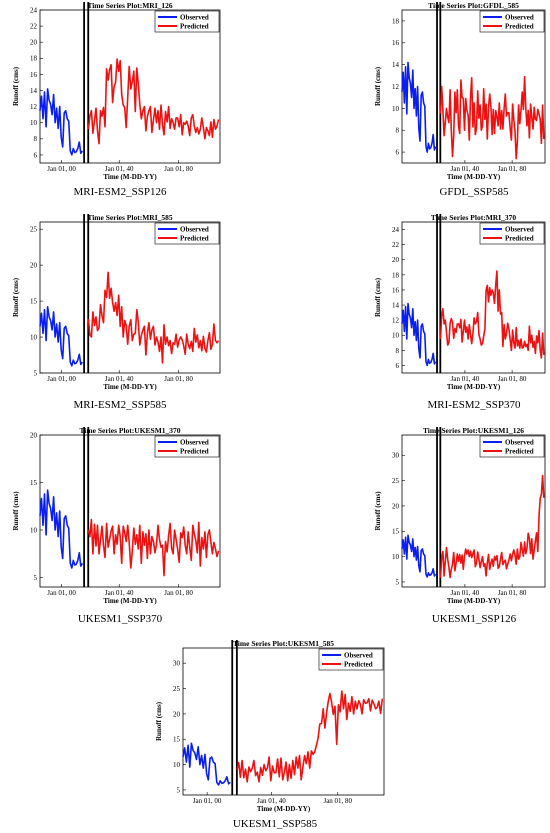 The width and height of the screenshot is (550, 833). I want to click on panel-caption: GFDL_SSP585, so click(474, 192).